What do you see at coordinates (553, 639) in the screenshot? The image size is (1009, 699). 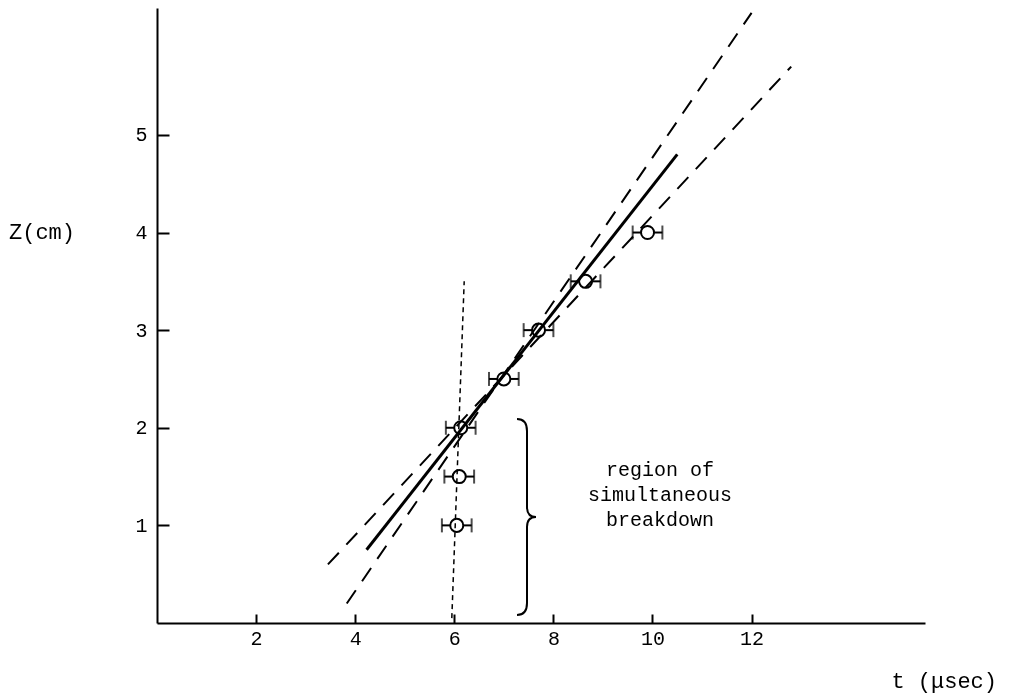 I see `x-tick-label: 8` at bounding box center [553, 639].